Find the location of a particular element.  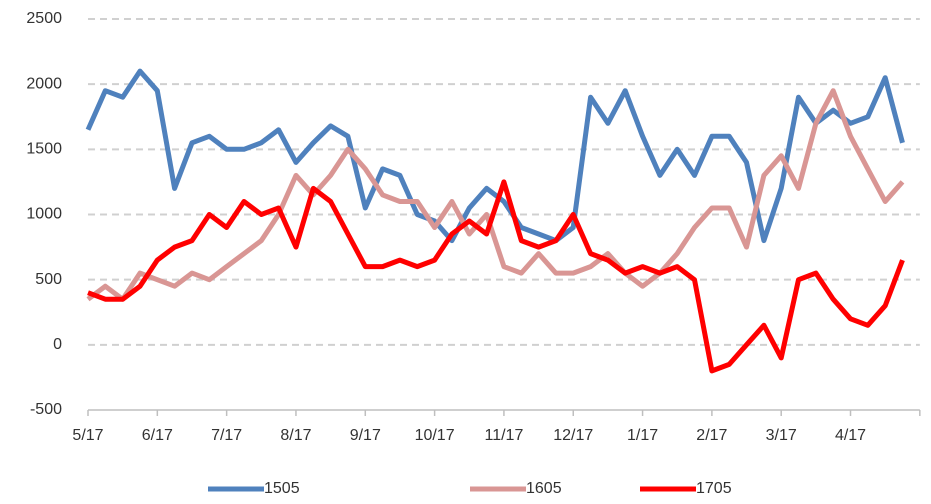

x-tick-label: 12/17 is located at coordinates (573, 435).